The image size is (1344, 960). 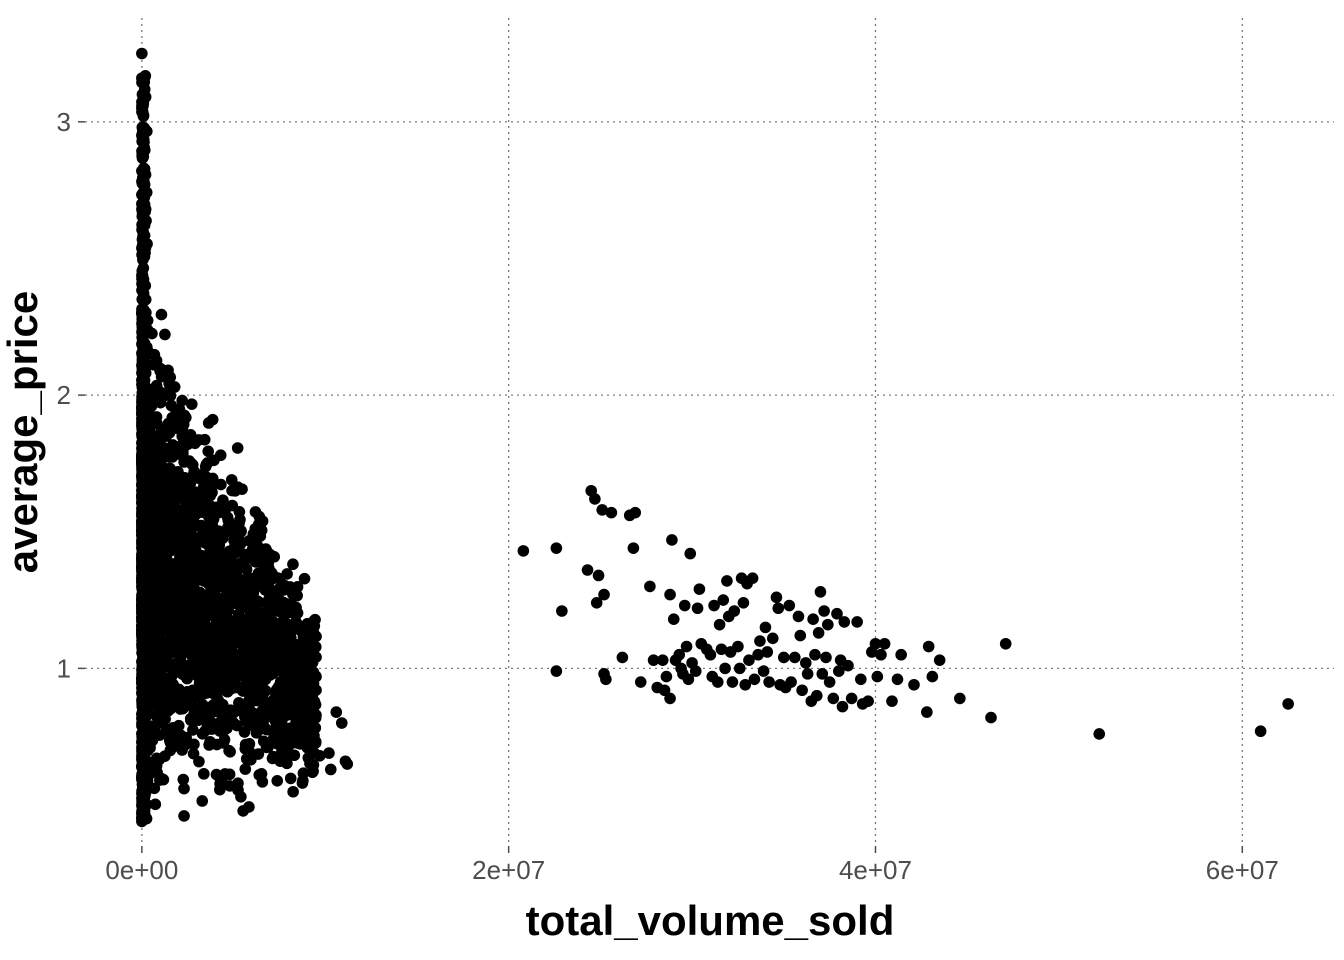 What do you see at coordinates (141, 870) in the screenshot?
I see `x-tick-label: 0e+00` at bounding box center [141, 870].